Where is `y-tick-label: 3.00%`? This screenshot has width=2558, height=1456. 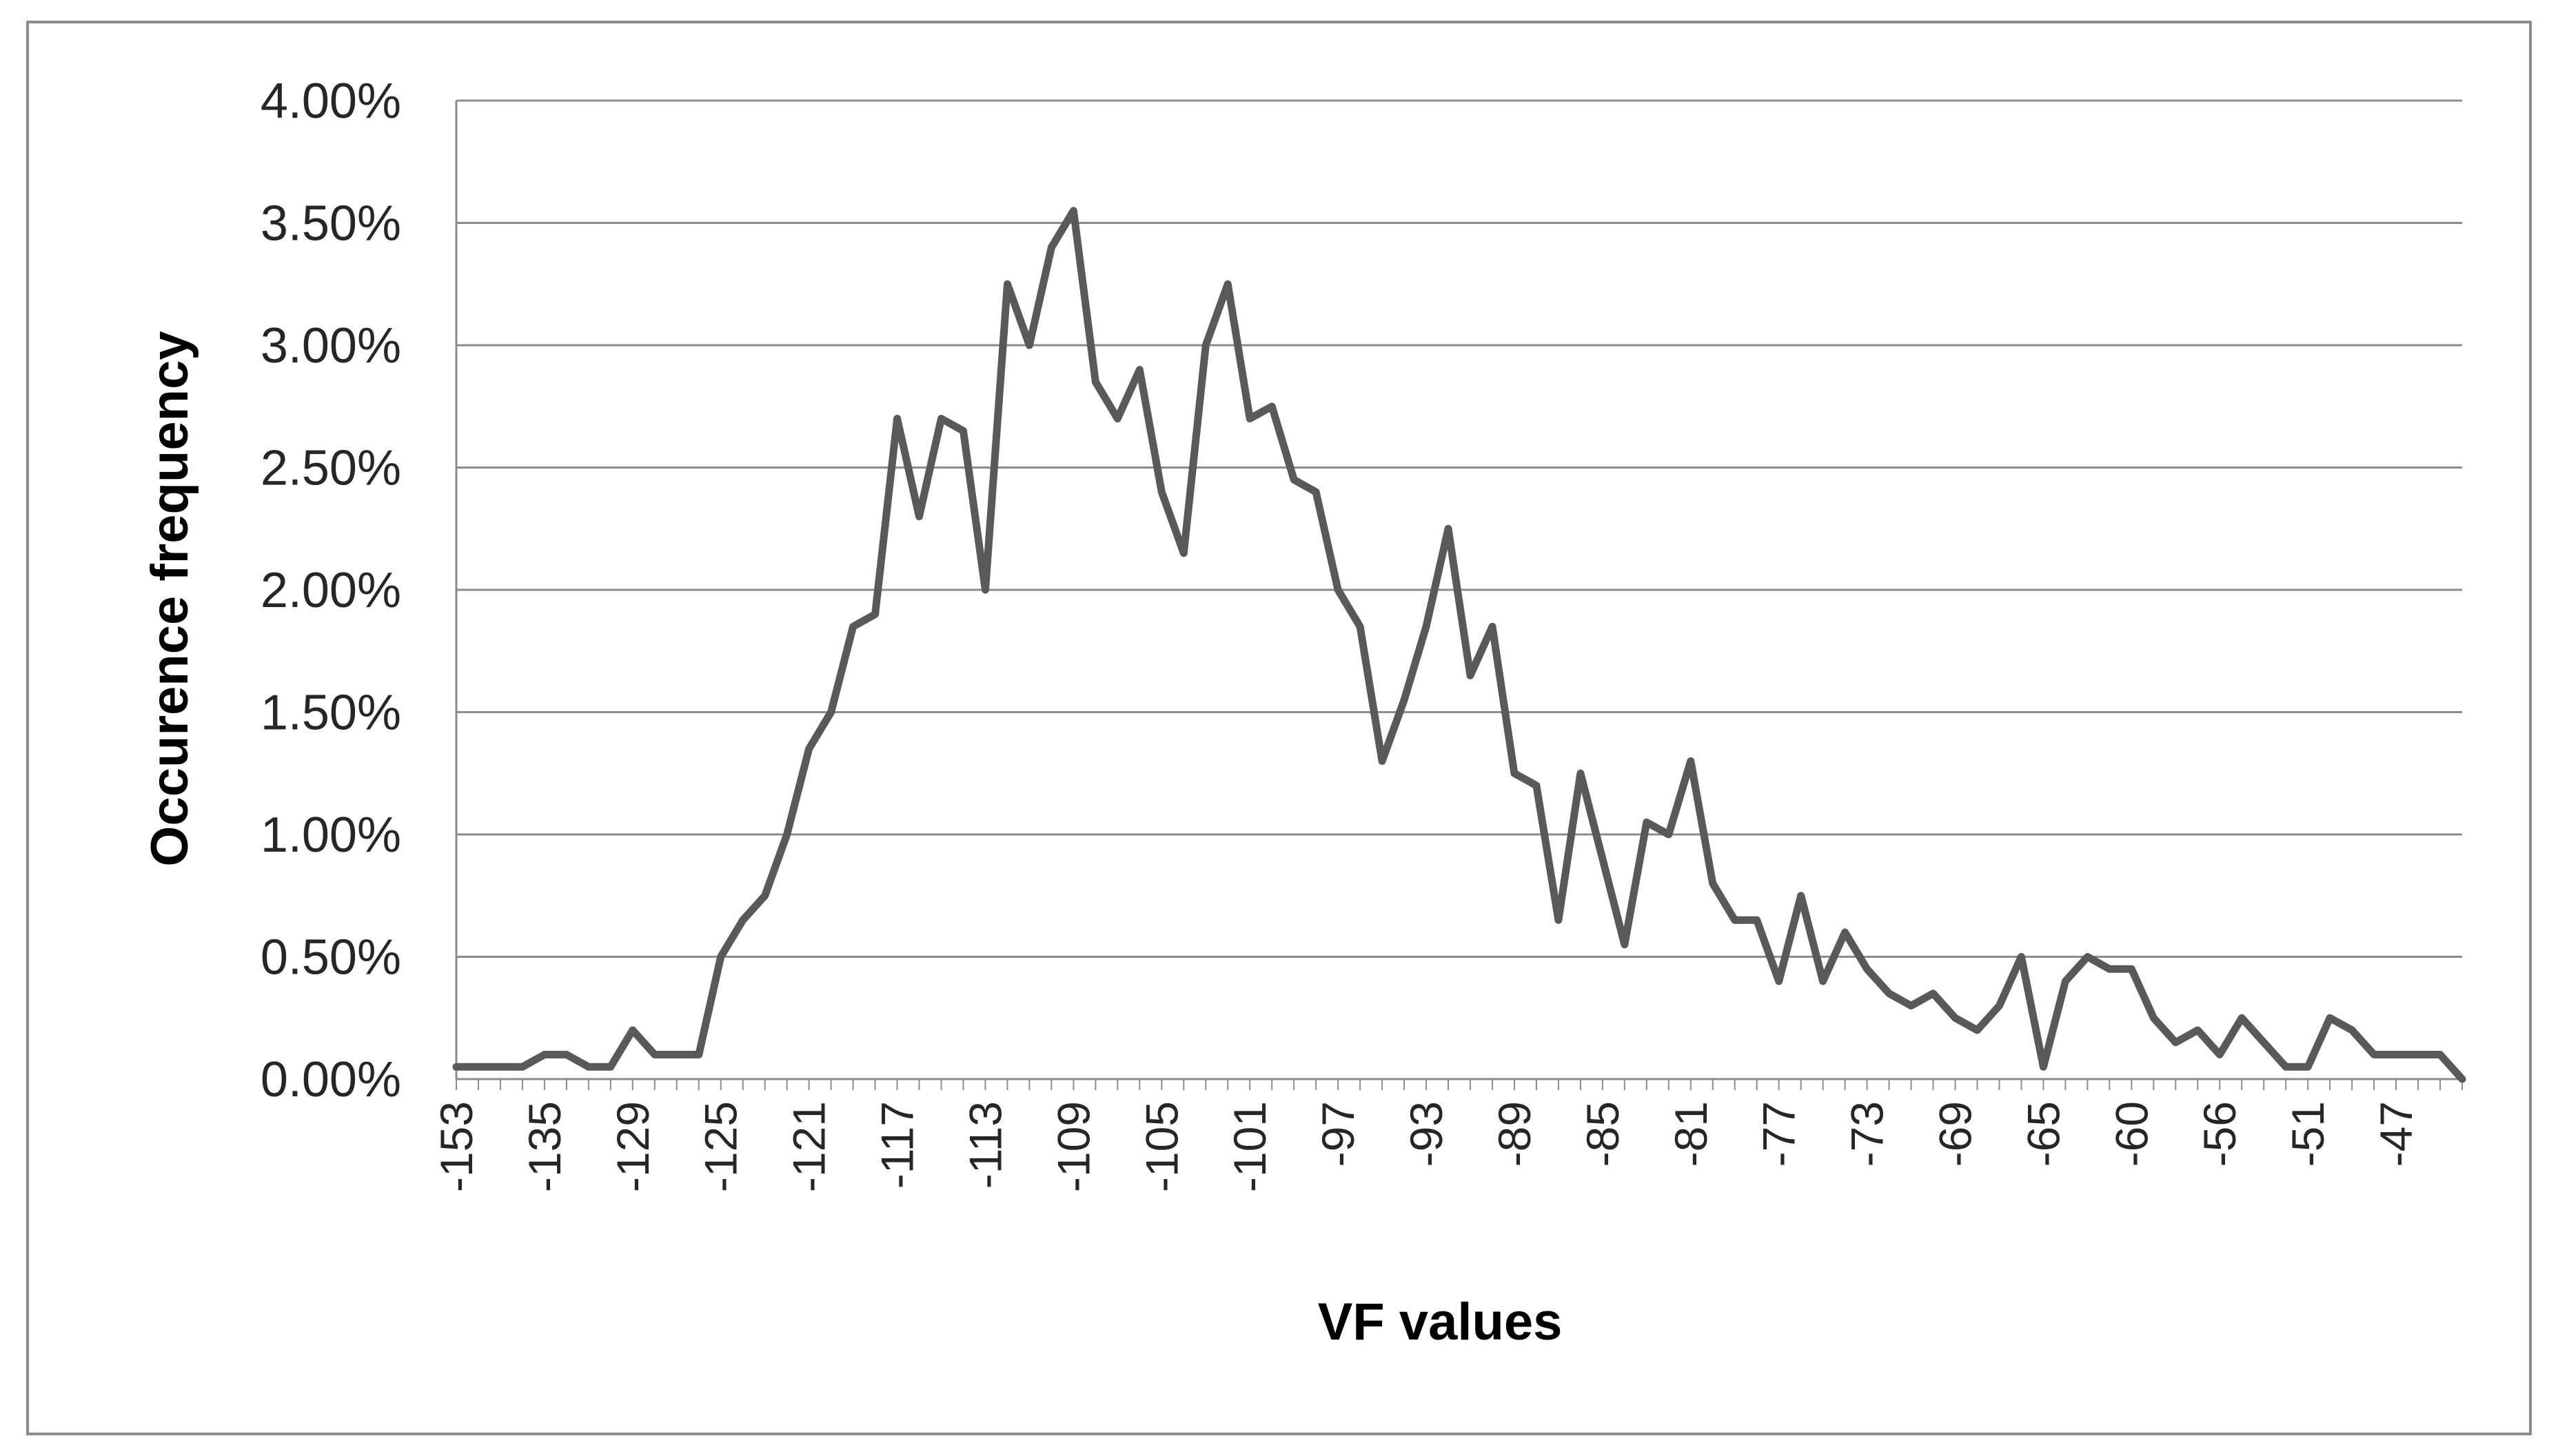 y-tick-label: 3.00% is located at coordinates (331, 345).